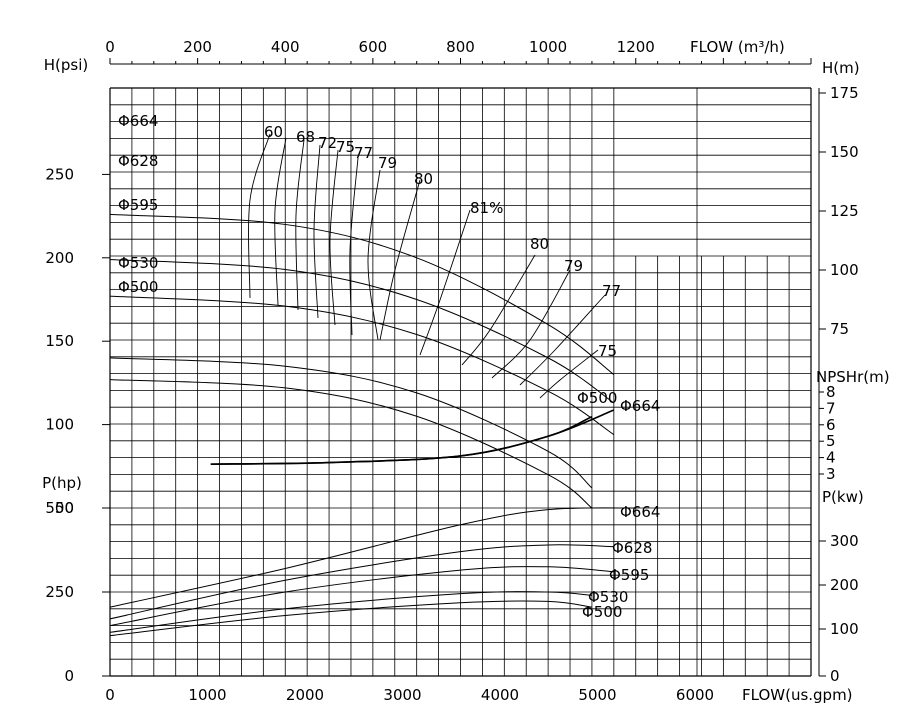 The width and height of the screenshot is (913, 716). Describe the element at coordinates (273, 132) in the screenshot. I see `efficiency-label: 60` at that location.